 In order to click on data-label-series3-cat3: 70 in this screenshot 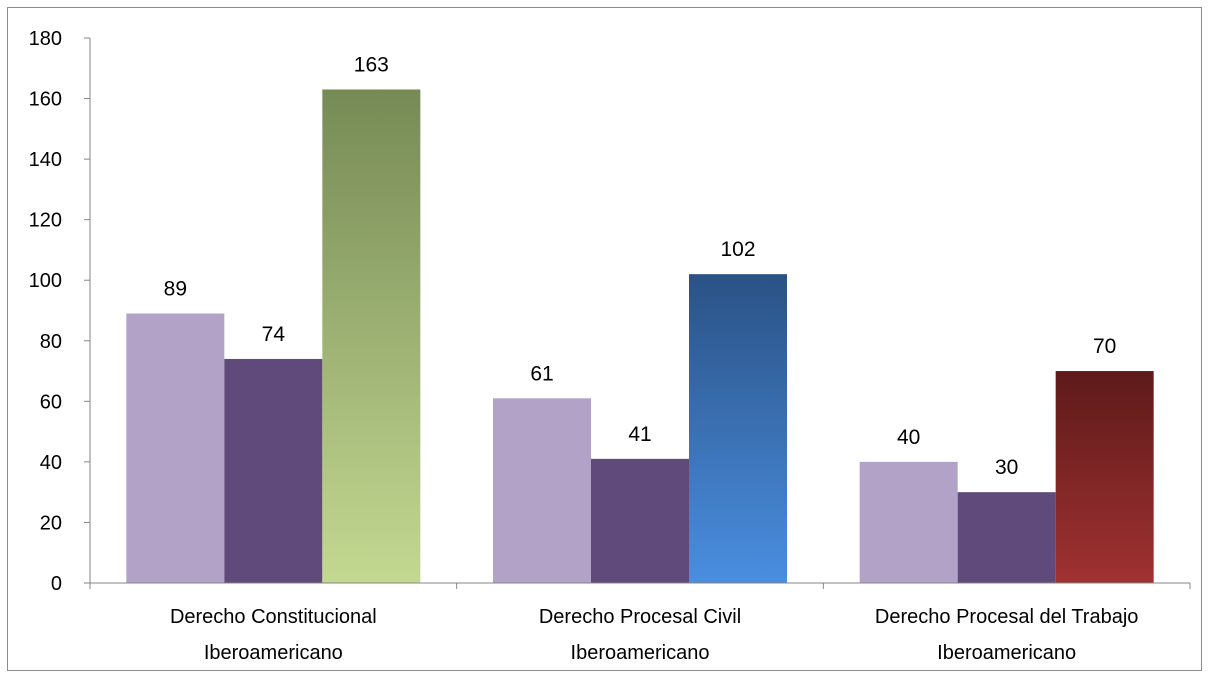, I will do `click(1104, 346)`.